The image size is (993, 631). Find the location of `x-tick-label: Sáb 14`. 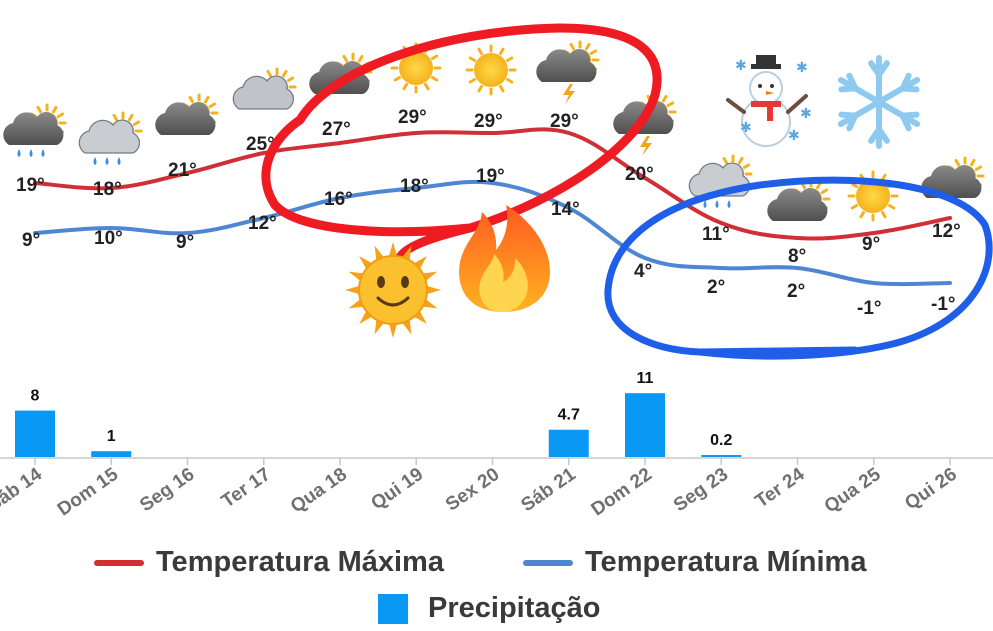

x-tick-label: Sáb 14 is located at coordinates (23, 490).